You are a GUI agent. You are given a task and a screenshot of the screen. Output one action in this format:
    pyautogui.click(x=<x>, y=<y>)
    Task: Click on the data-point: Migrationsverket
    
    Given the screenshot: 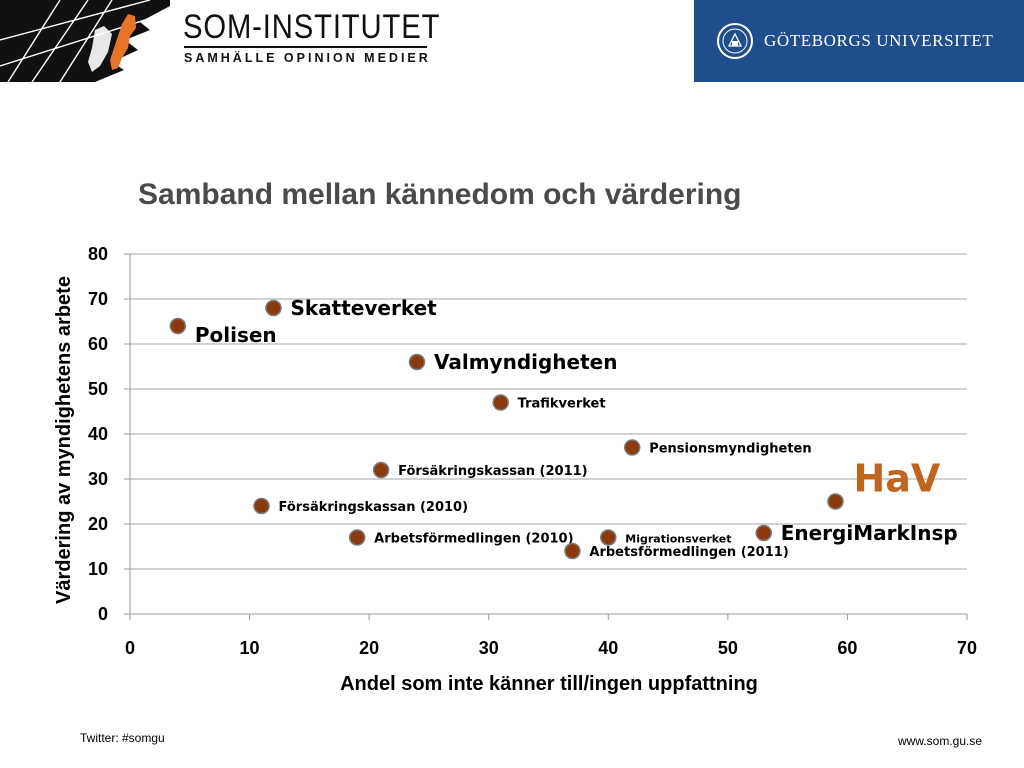 What is the action you would take?
    pyautogui.click(x=665, y=537)
    